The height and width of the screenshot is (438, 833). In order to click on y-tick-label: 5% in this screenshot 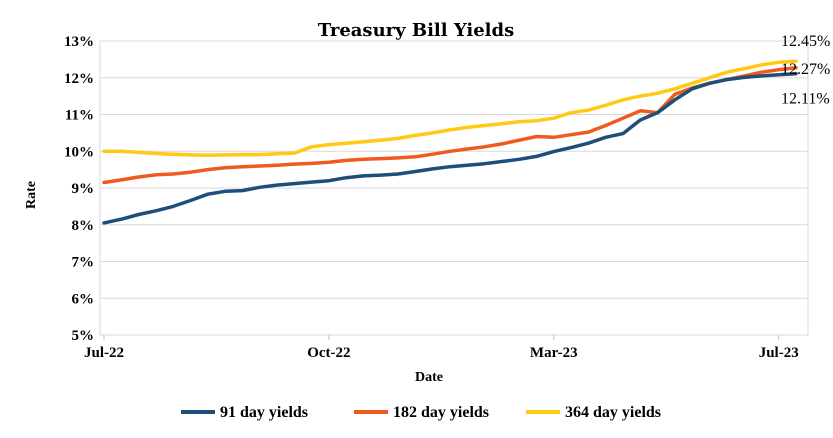, I will do `click(83, 336)`.